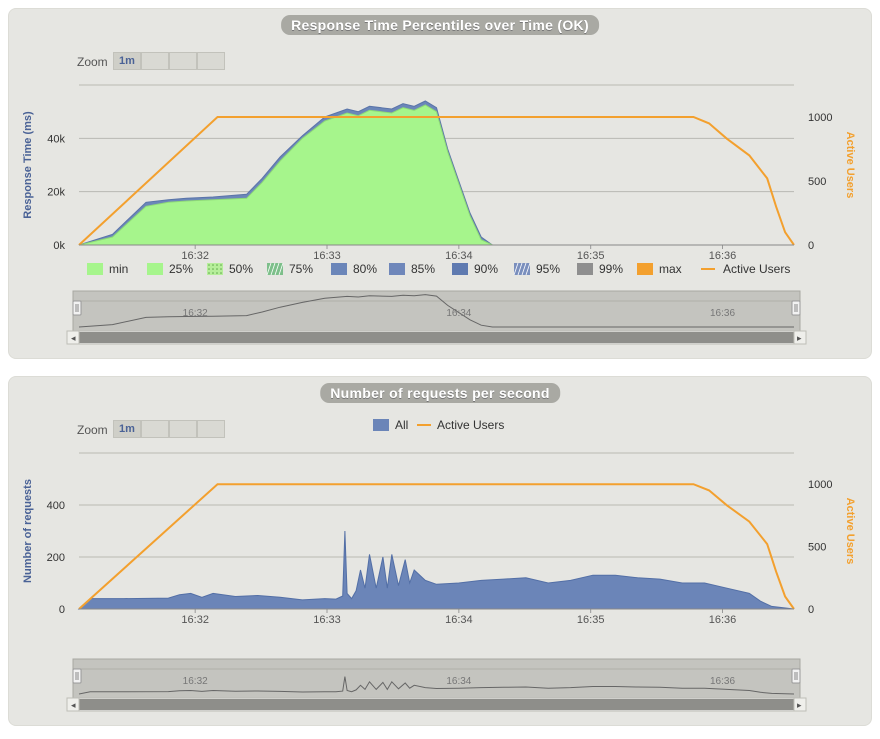 Image resolution: width=880 pixels, height=739 pixels. Describe the element at coordinates (745, 269) in the screenshot. I see `legend-item-activeusers: Active Users` at that location.